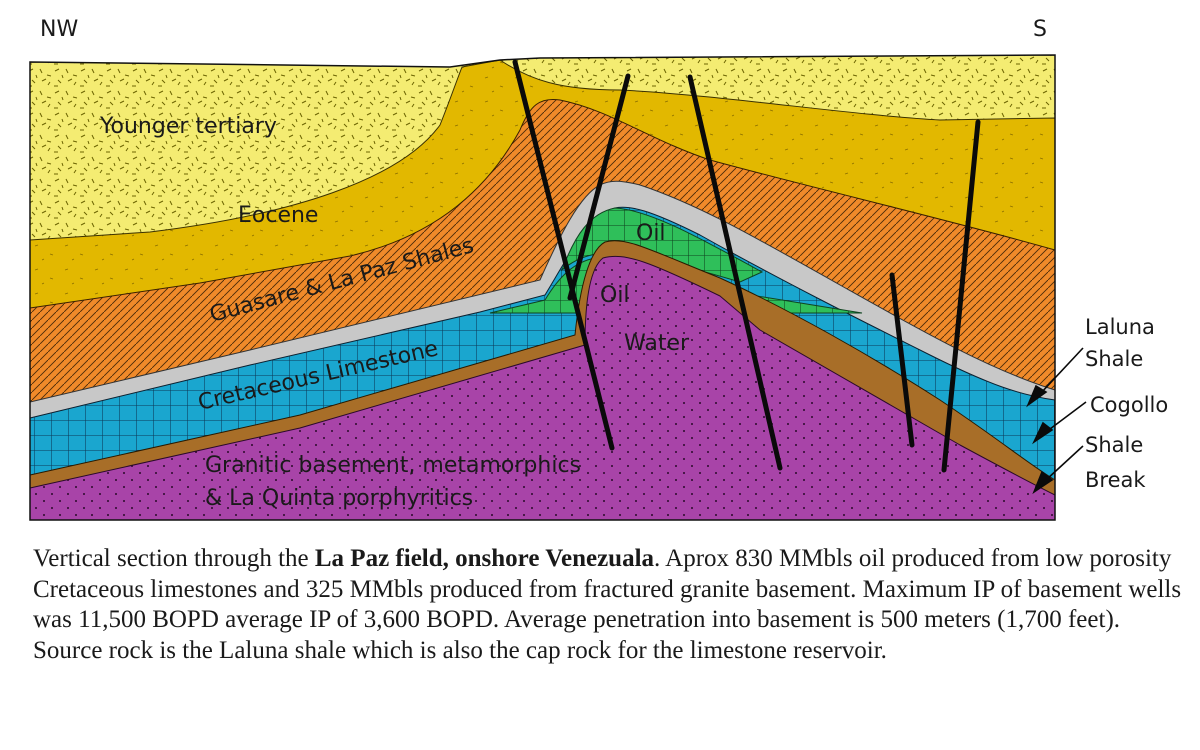 This screenshot has height=750, width=1200. Describe the element at coordinates (657, 343) in the screenshot. I see `label-water: Water` at that location.